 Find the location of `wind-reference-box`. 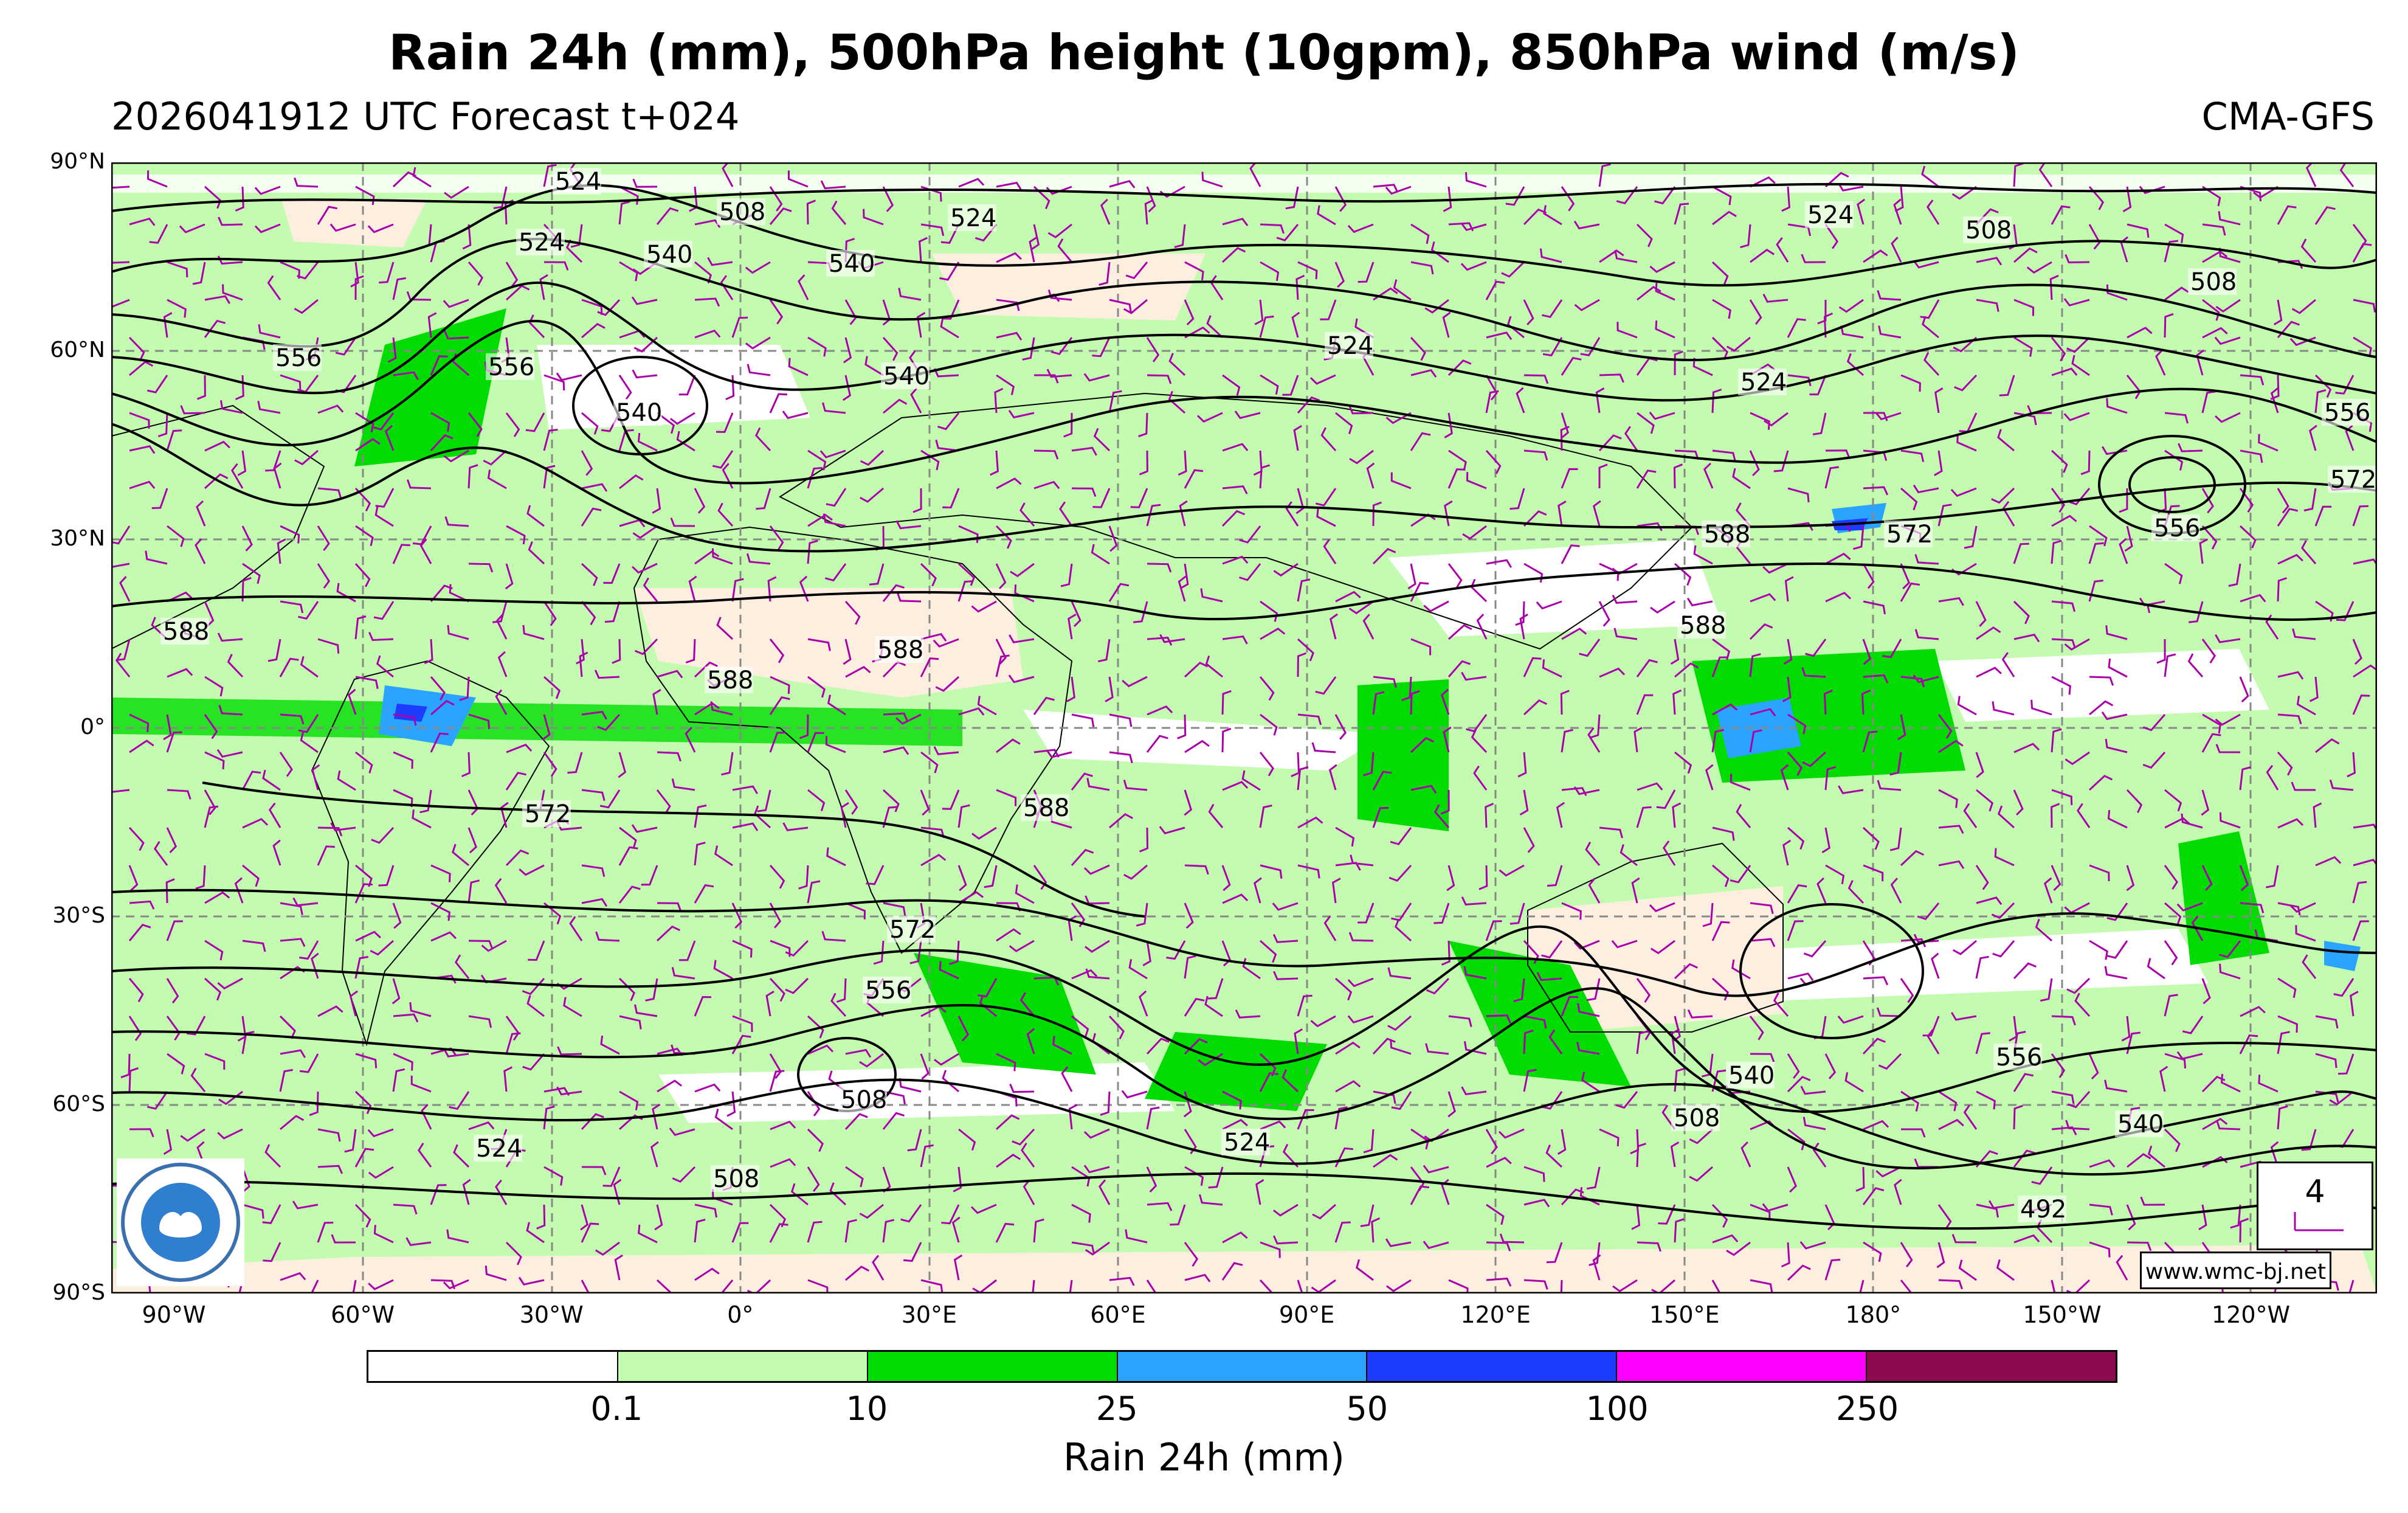

wind-reference-box is located at coordinates (2315, 1206).